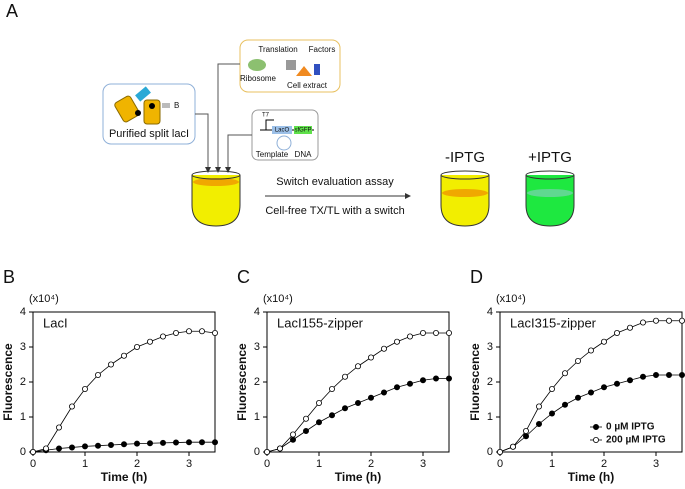  Describe the element at coordinates (216, 182) in the screenshot. I see `tube-top` at that location.